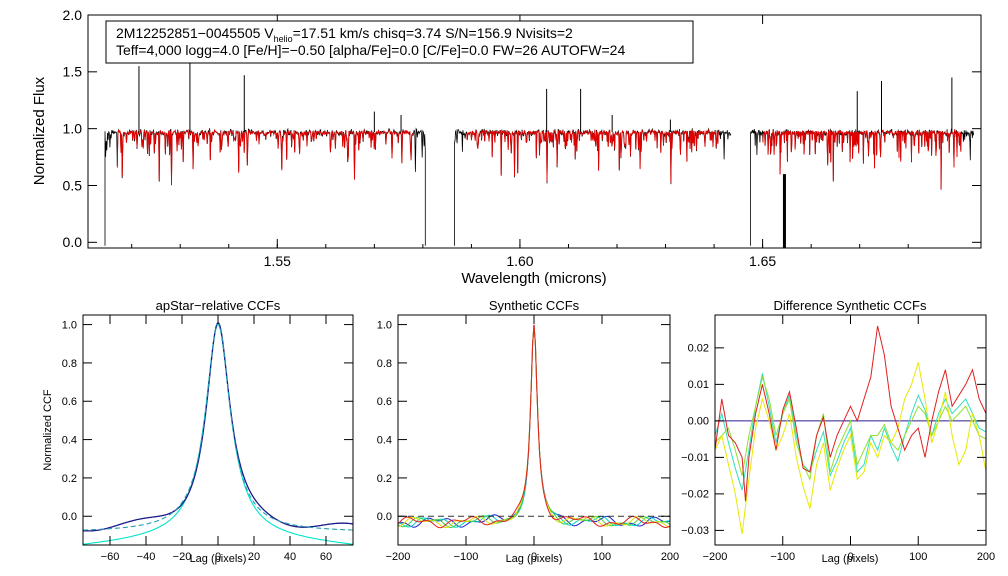 Image resolution: width=1008 pixels, height=576 pixels. Describe the element at coordinates (277, 261) in the screenshot. I see `x-tick-label: 1.55` at that location.